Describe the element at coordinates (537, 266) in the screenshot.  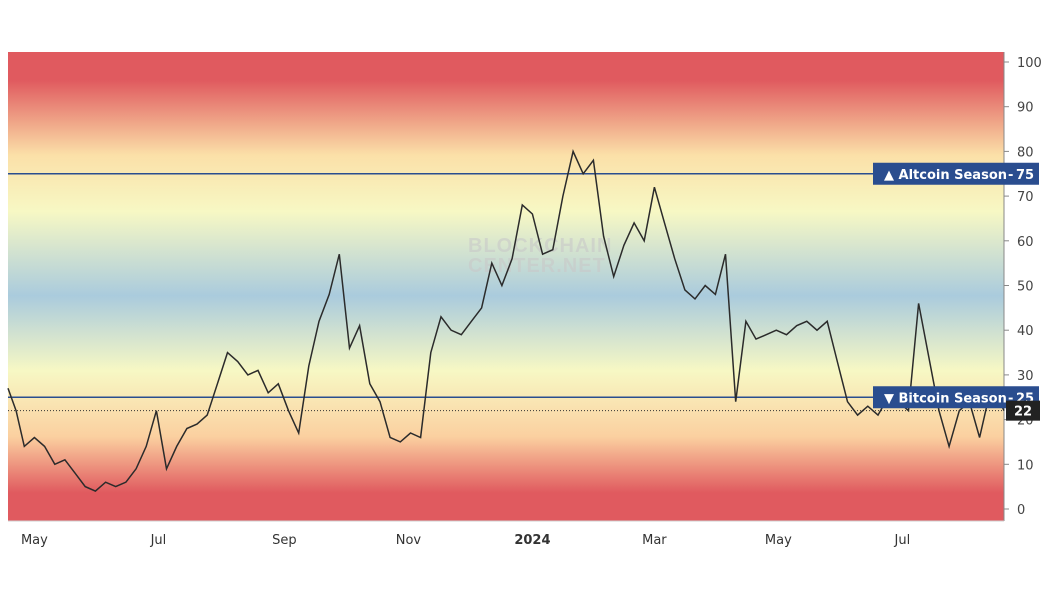
I see `watermark-line2: CENTER.NET` at that location.